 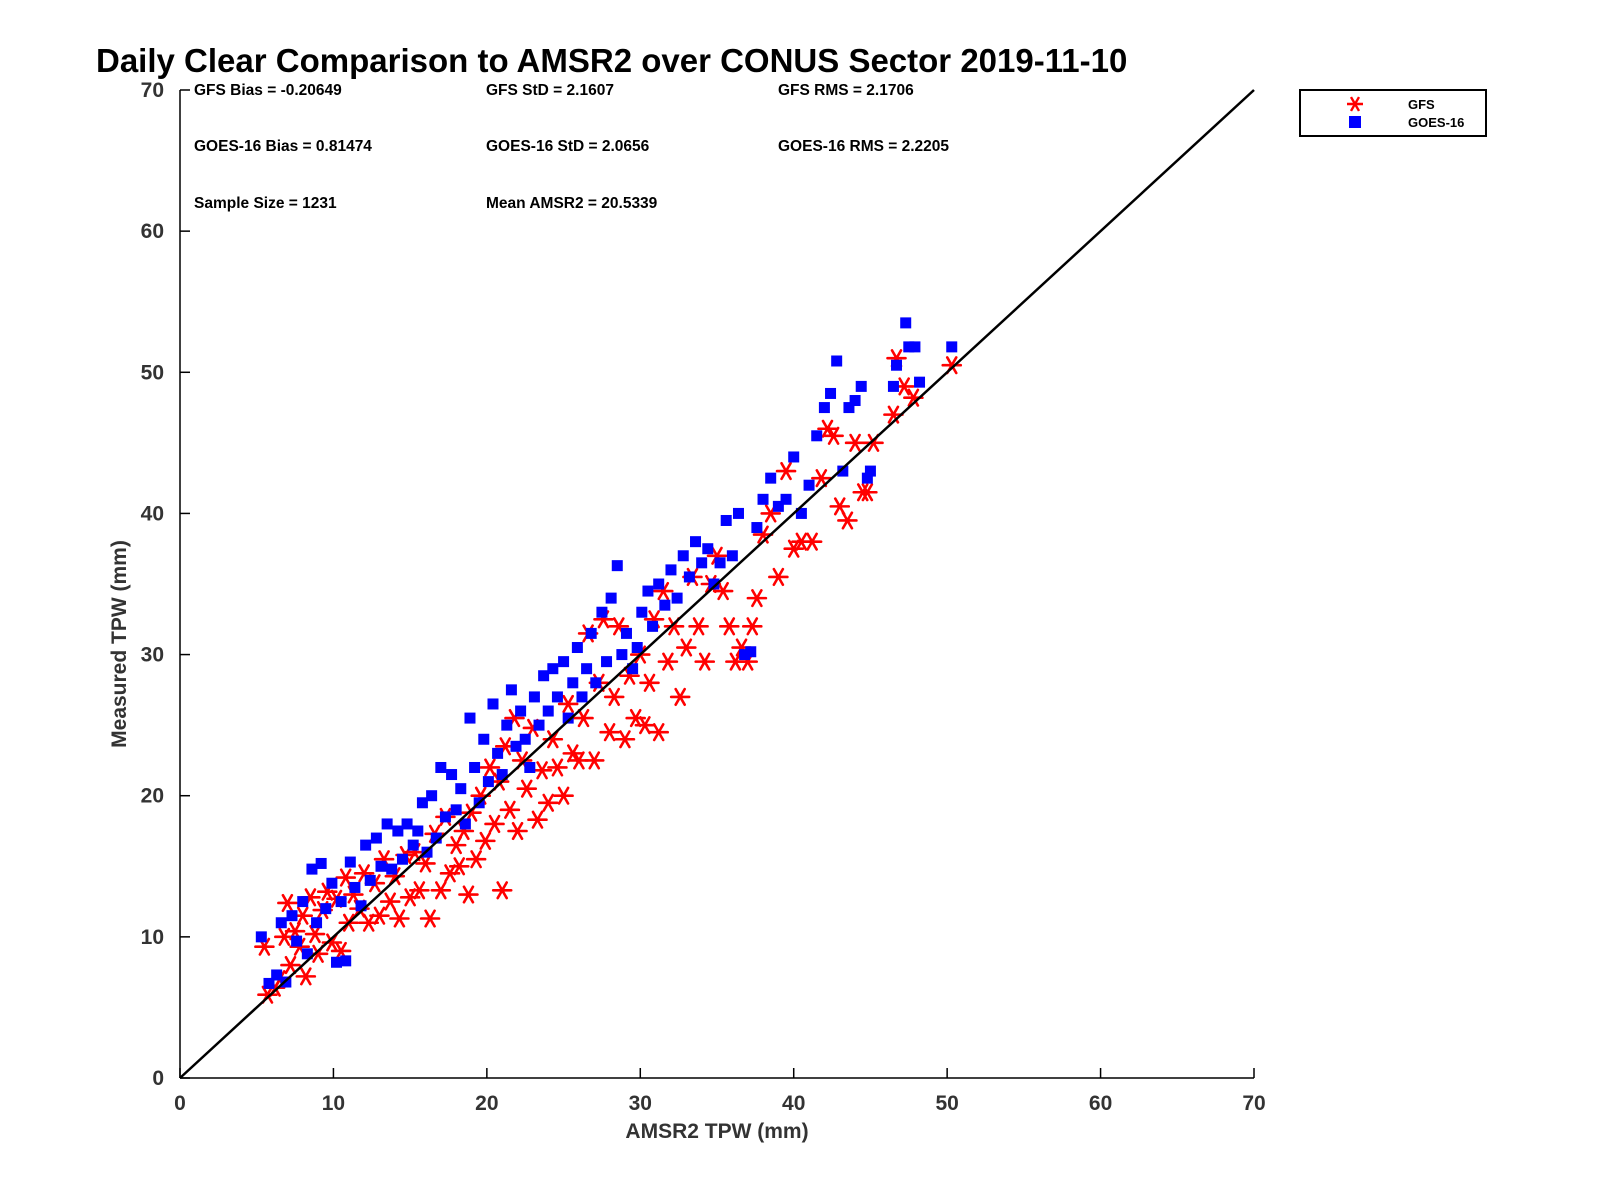 I want to click on legend-gfs-marker, so click(x=1355, y=104).